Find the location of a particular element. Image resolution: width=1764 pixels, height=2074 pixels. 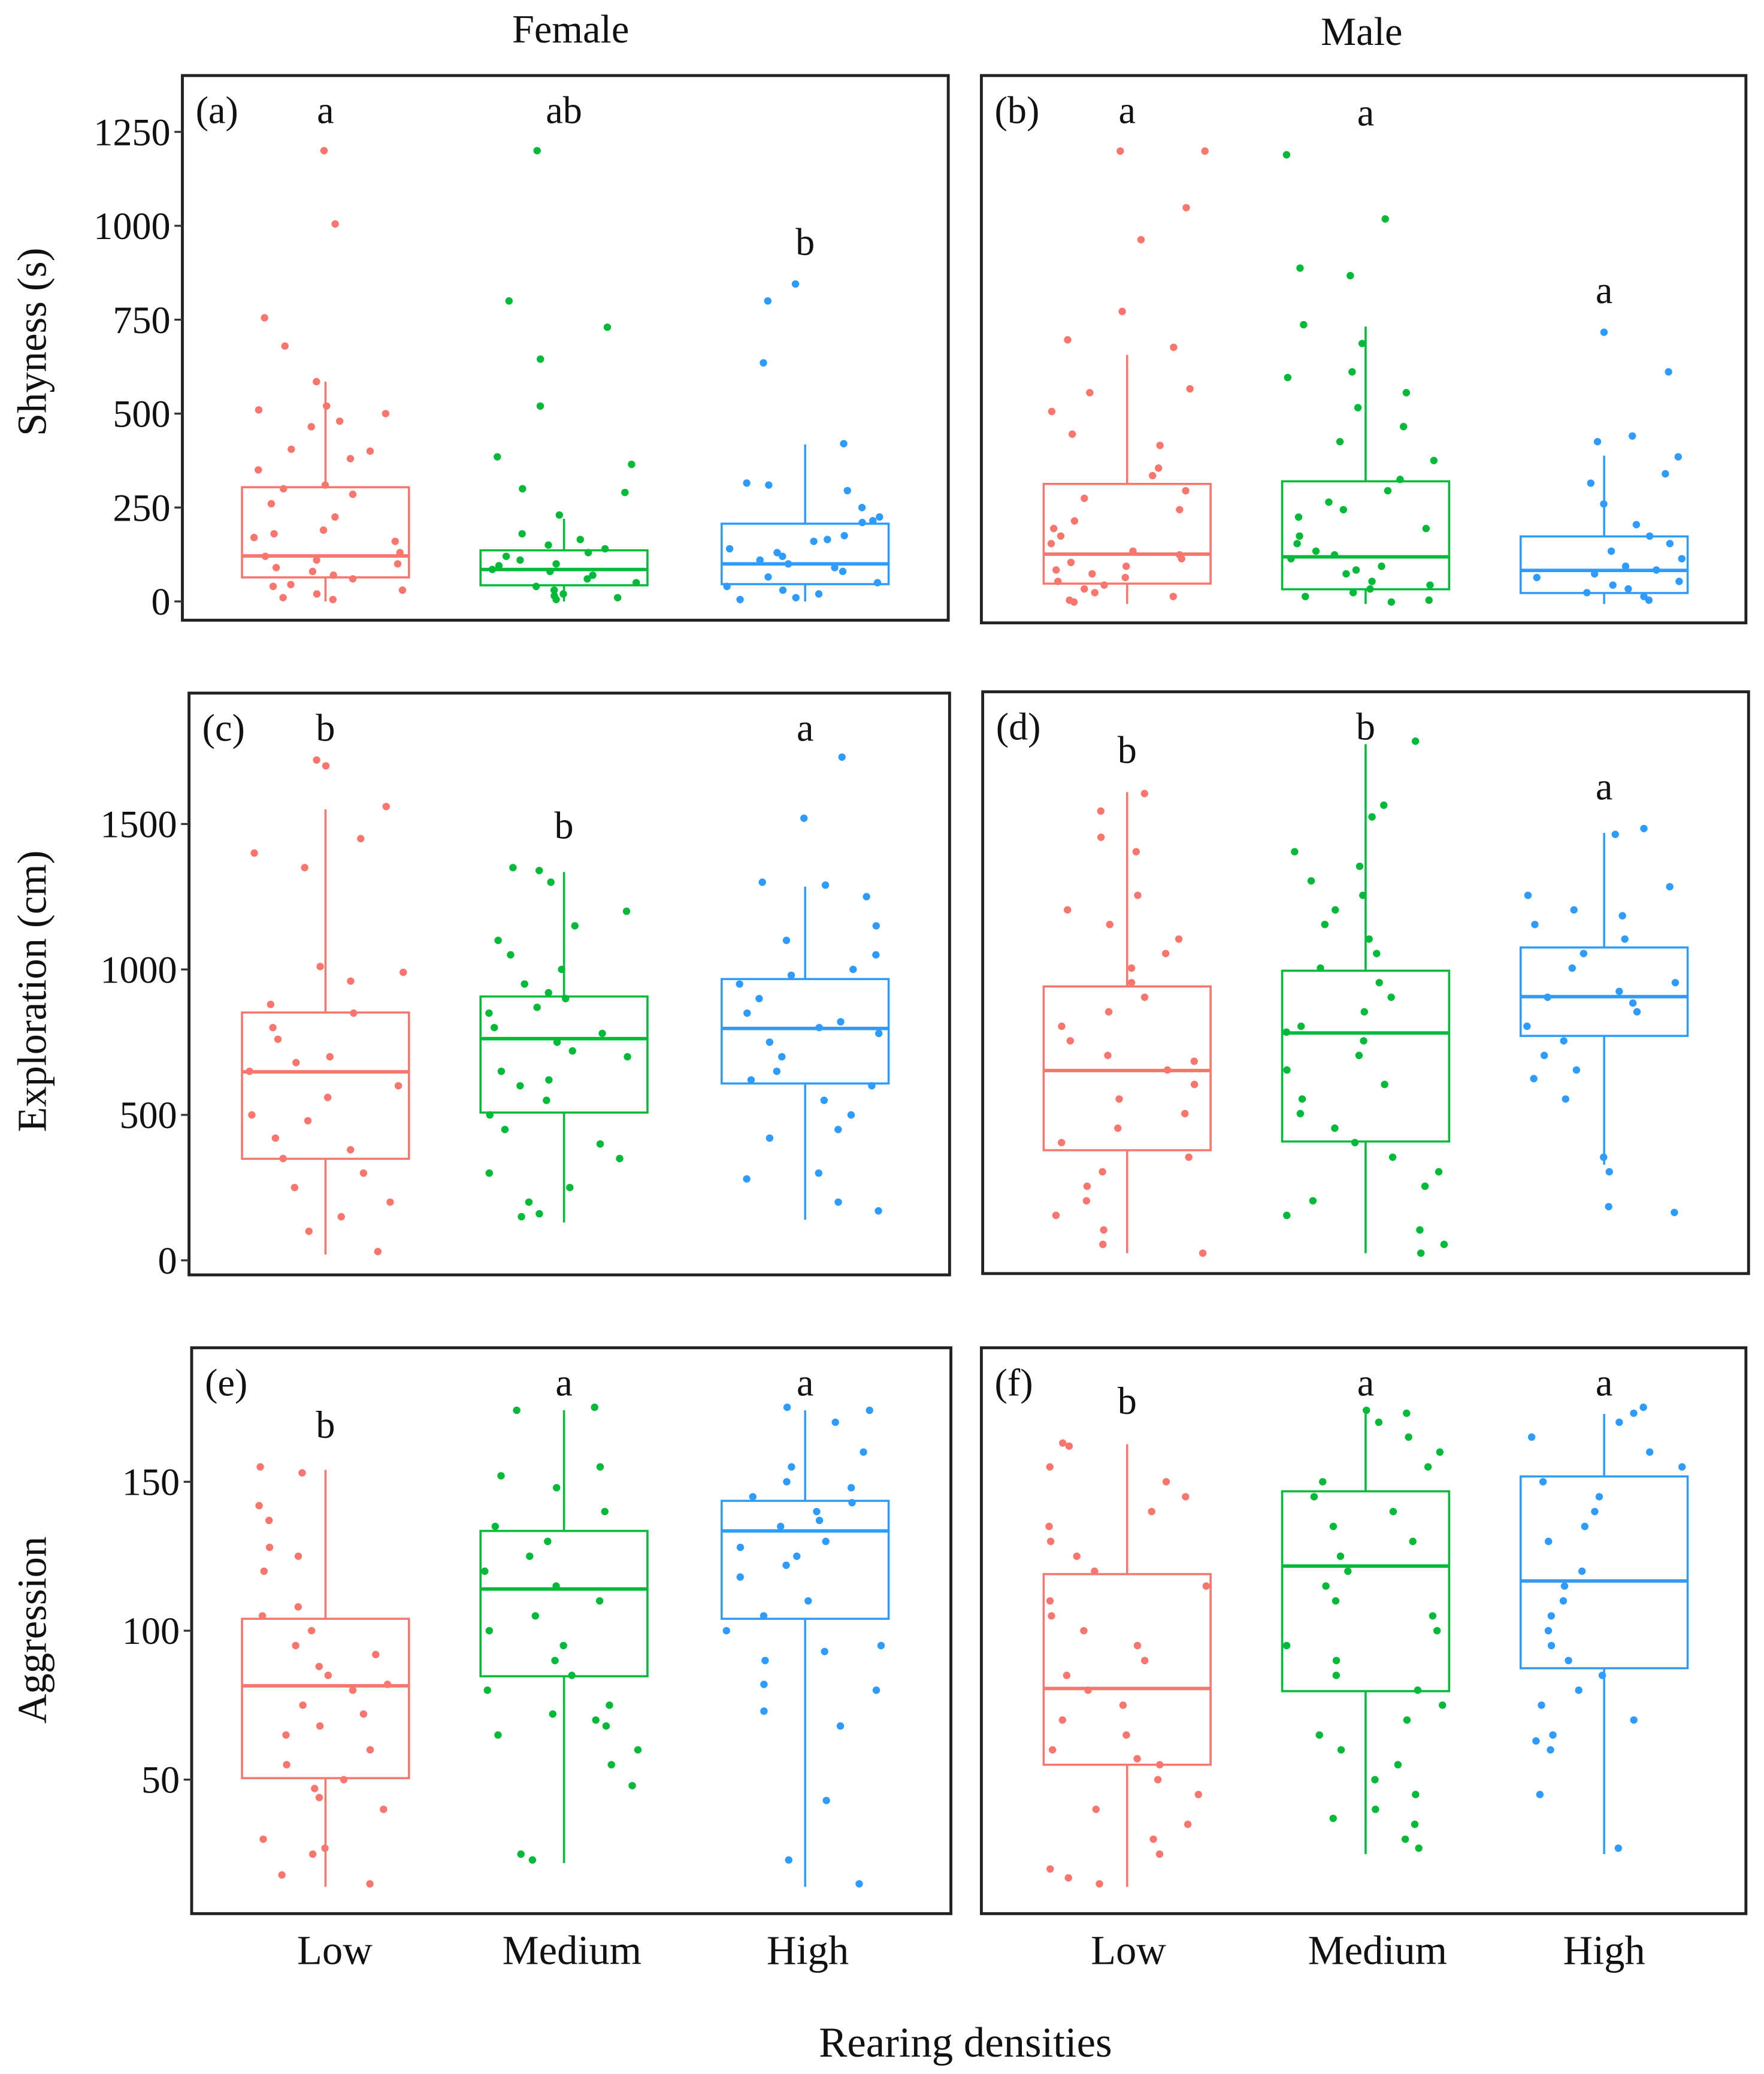

panel-c: (c) 0 500 1000 1500 b b a is located at coordinates (525, 986).